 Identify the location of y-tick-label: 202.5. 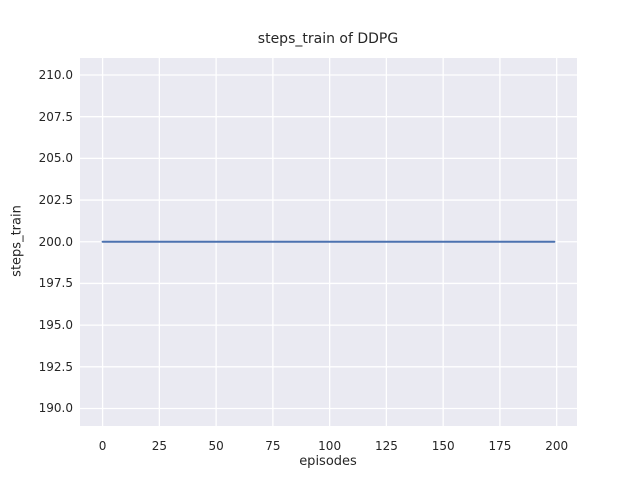
(55, 200).